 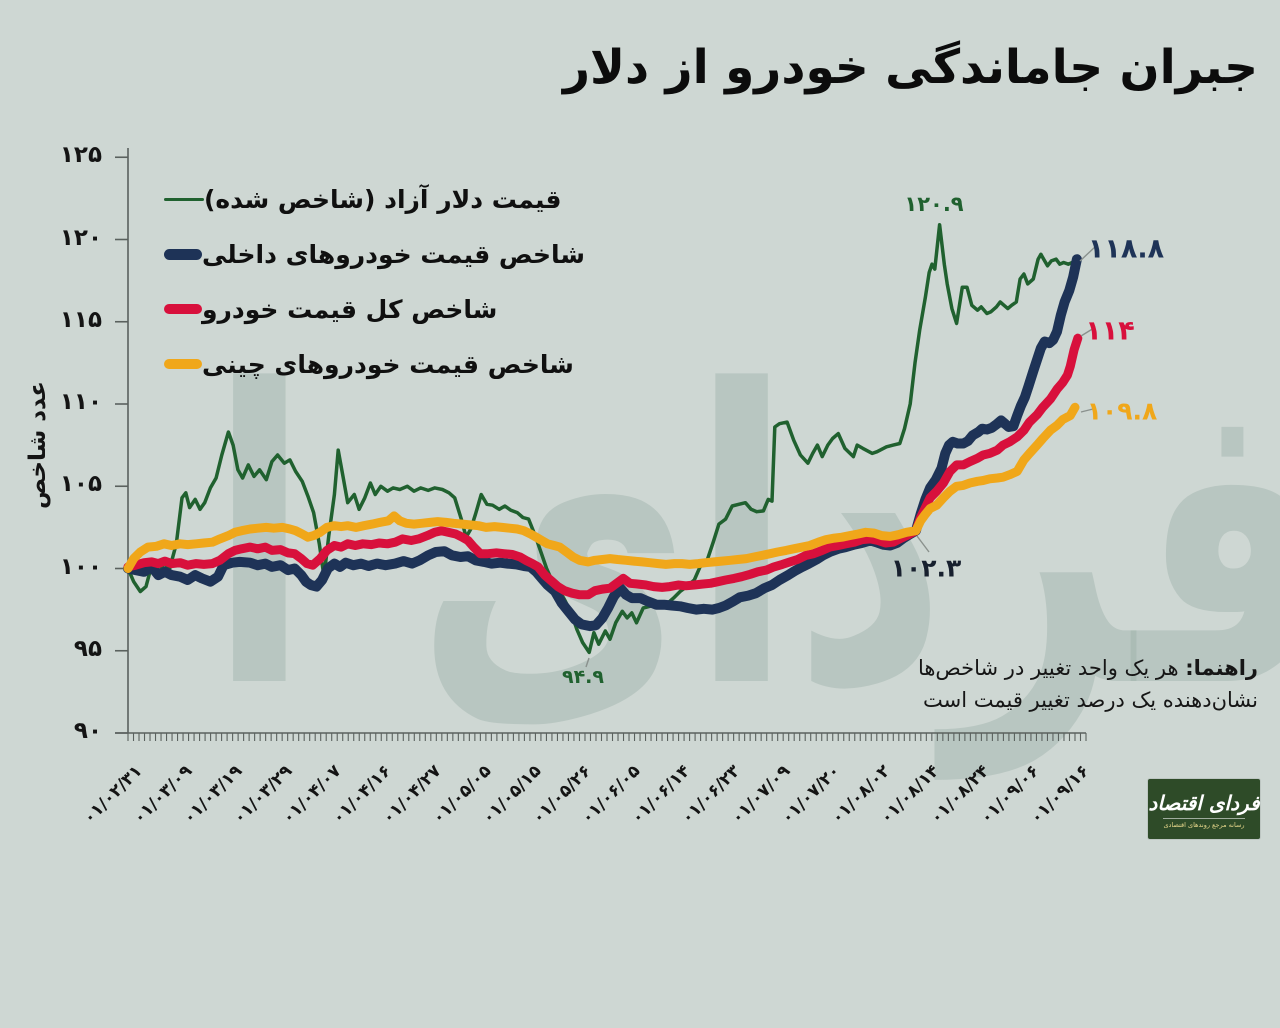 I want to click on y-tick-label: ۱۰۵, so click(x=80, y=484).